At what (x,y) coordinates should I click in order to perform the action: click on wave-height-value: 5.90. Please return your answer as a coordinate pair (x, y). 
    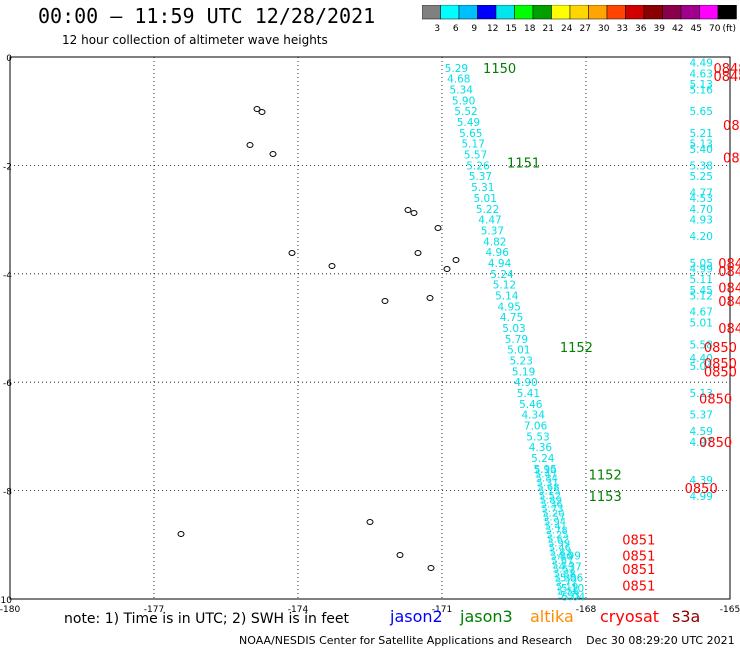
    Looking at the image, I should click on (463, 101).